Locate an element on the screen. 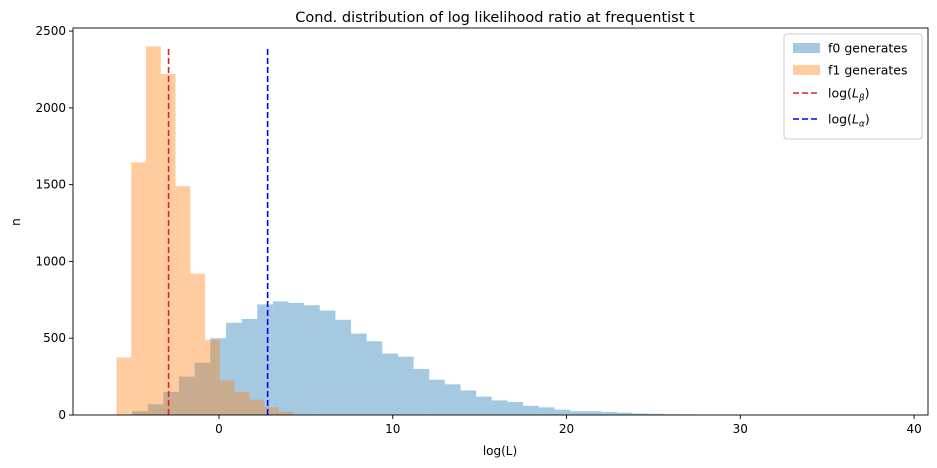  x-tick-label: 10 is located at coordinates (392, 429).